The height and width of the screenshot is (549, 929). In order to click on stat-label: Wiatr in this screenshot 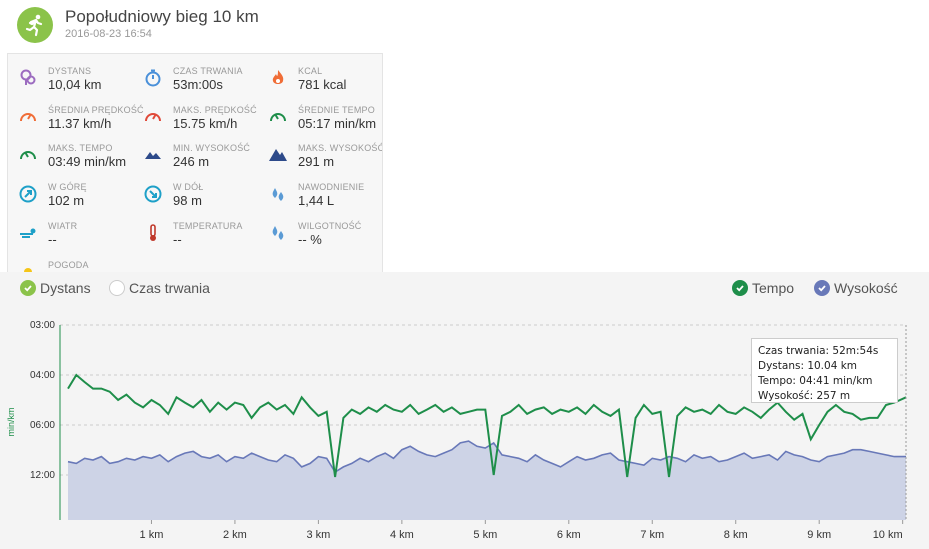, I will do `click(63, 226)`.